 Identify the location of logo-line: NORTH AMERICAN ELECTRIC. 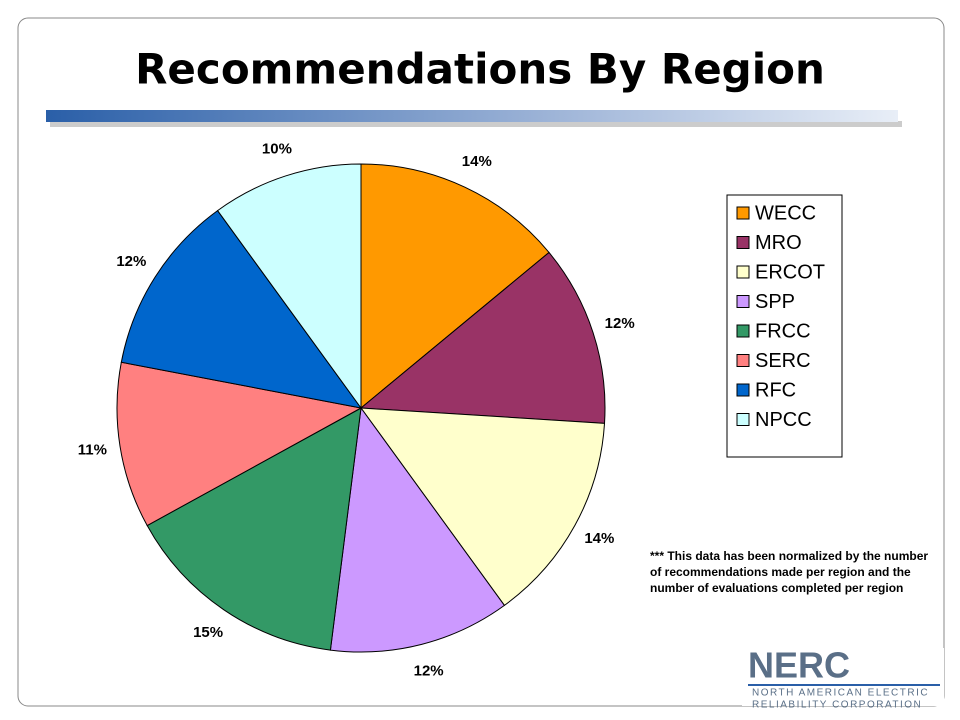
(840, 693).